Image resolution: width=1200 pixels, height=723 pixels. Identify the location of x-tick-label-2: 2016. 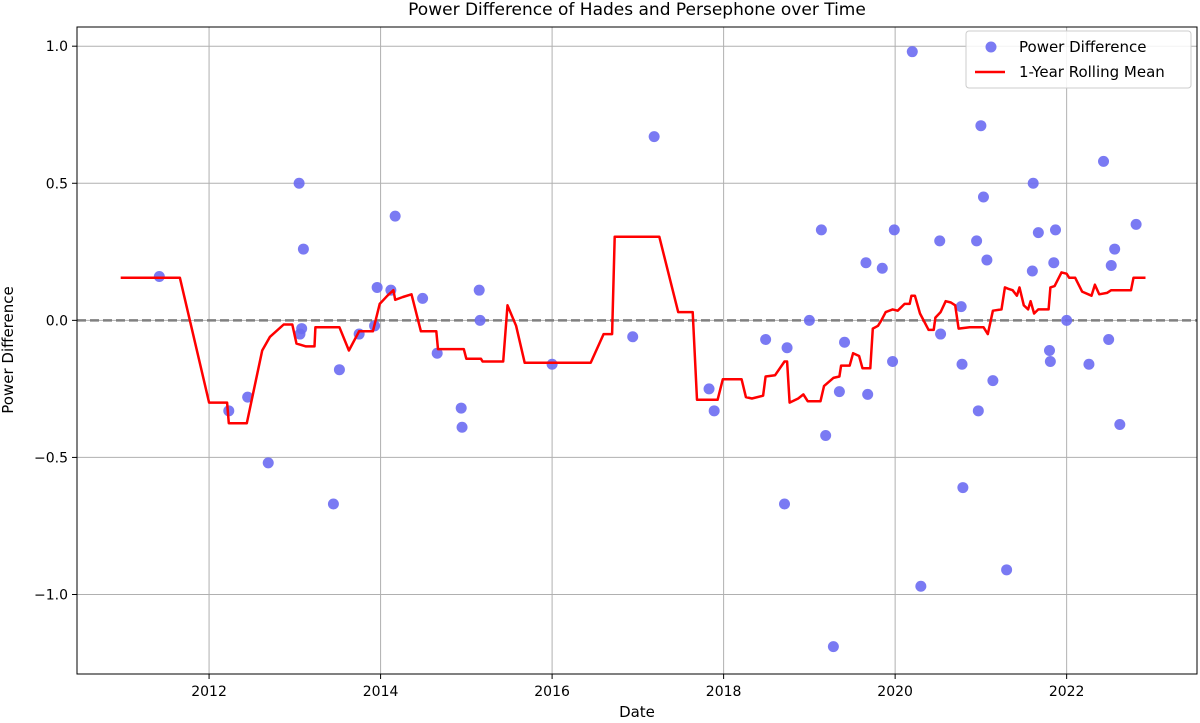
(552, 692).